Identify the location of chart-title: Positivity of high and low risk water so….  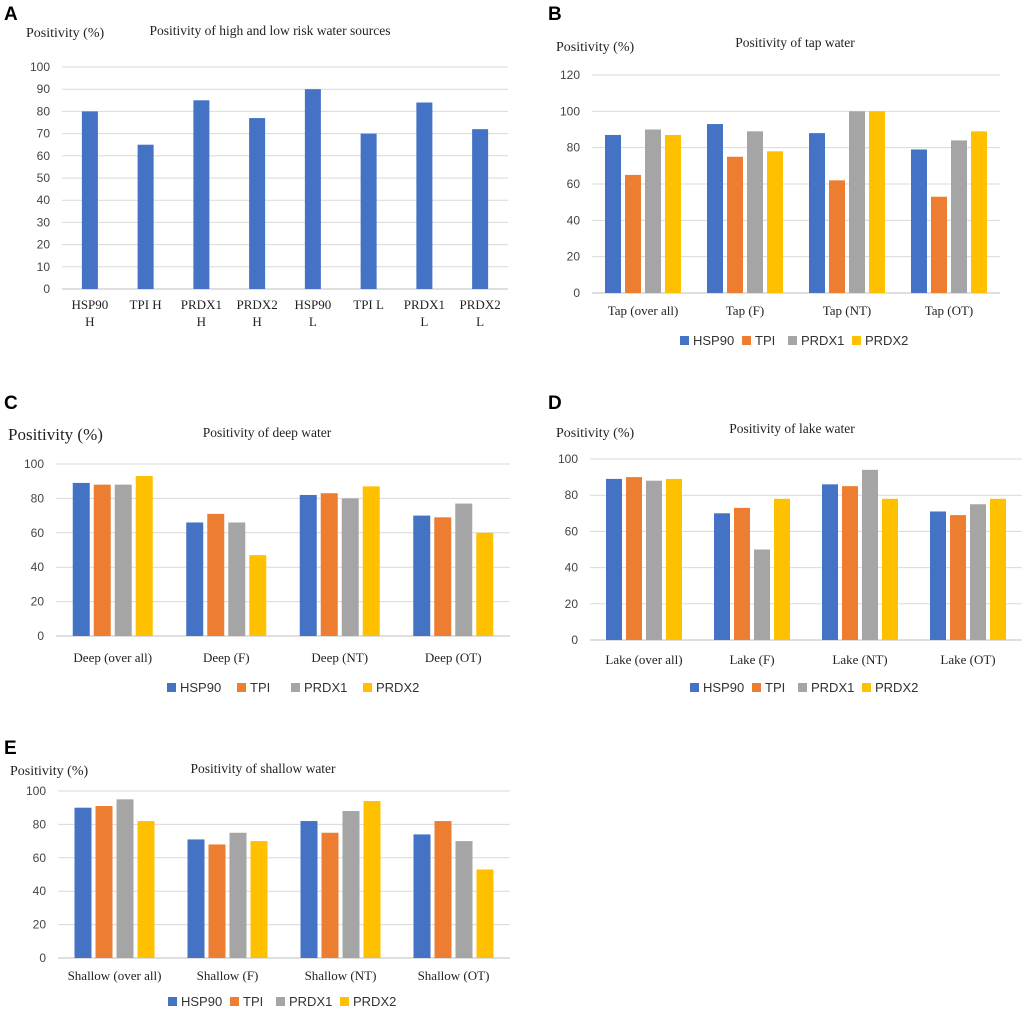
(269, 30).